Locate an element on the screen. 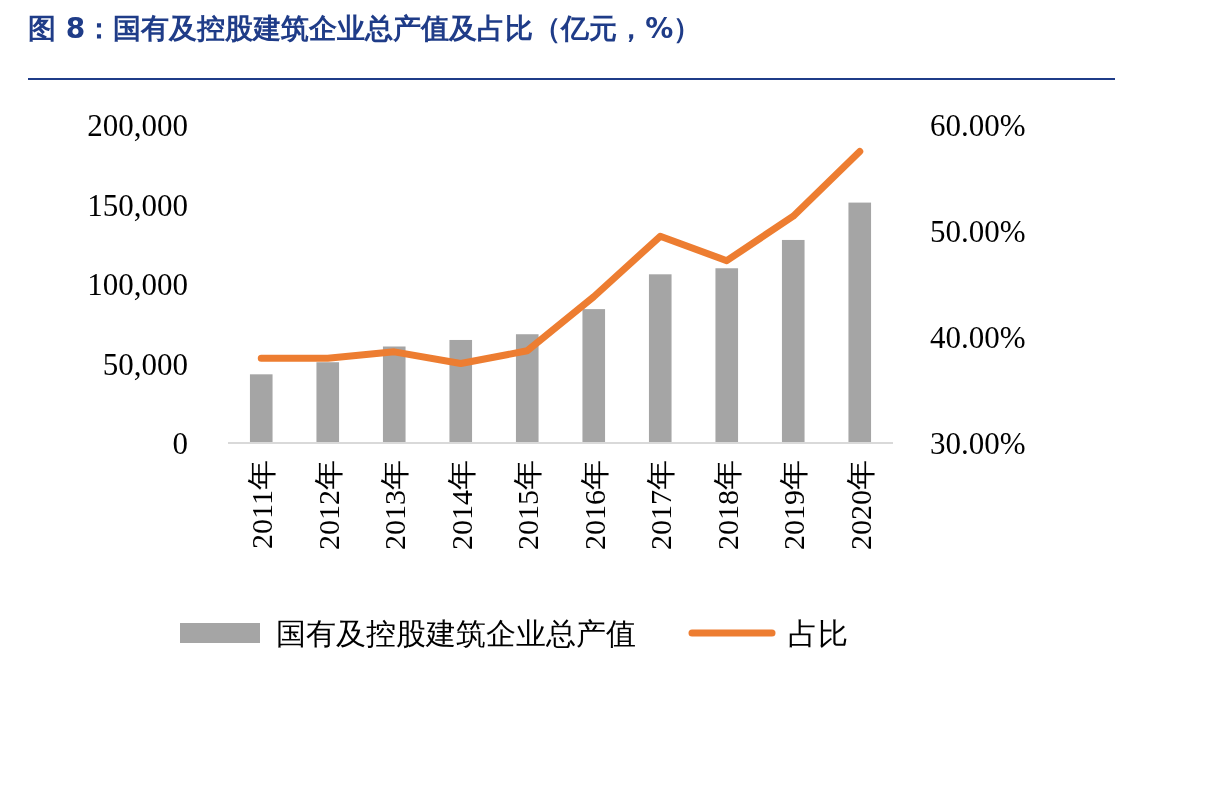 The width and height of the screenshot is (1210, 793). y2-tick-label: 60.00% is located at coordinates (978, 125).